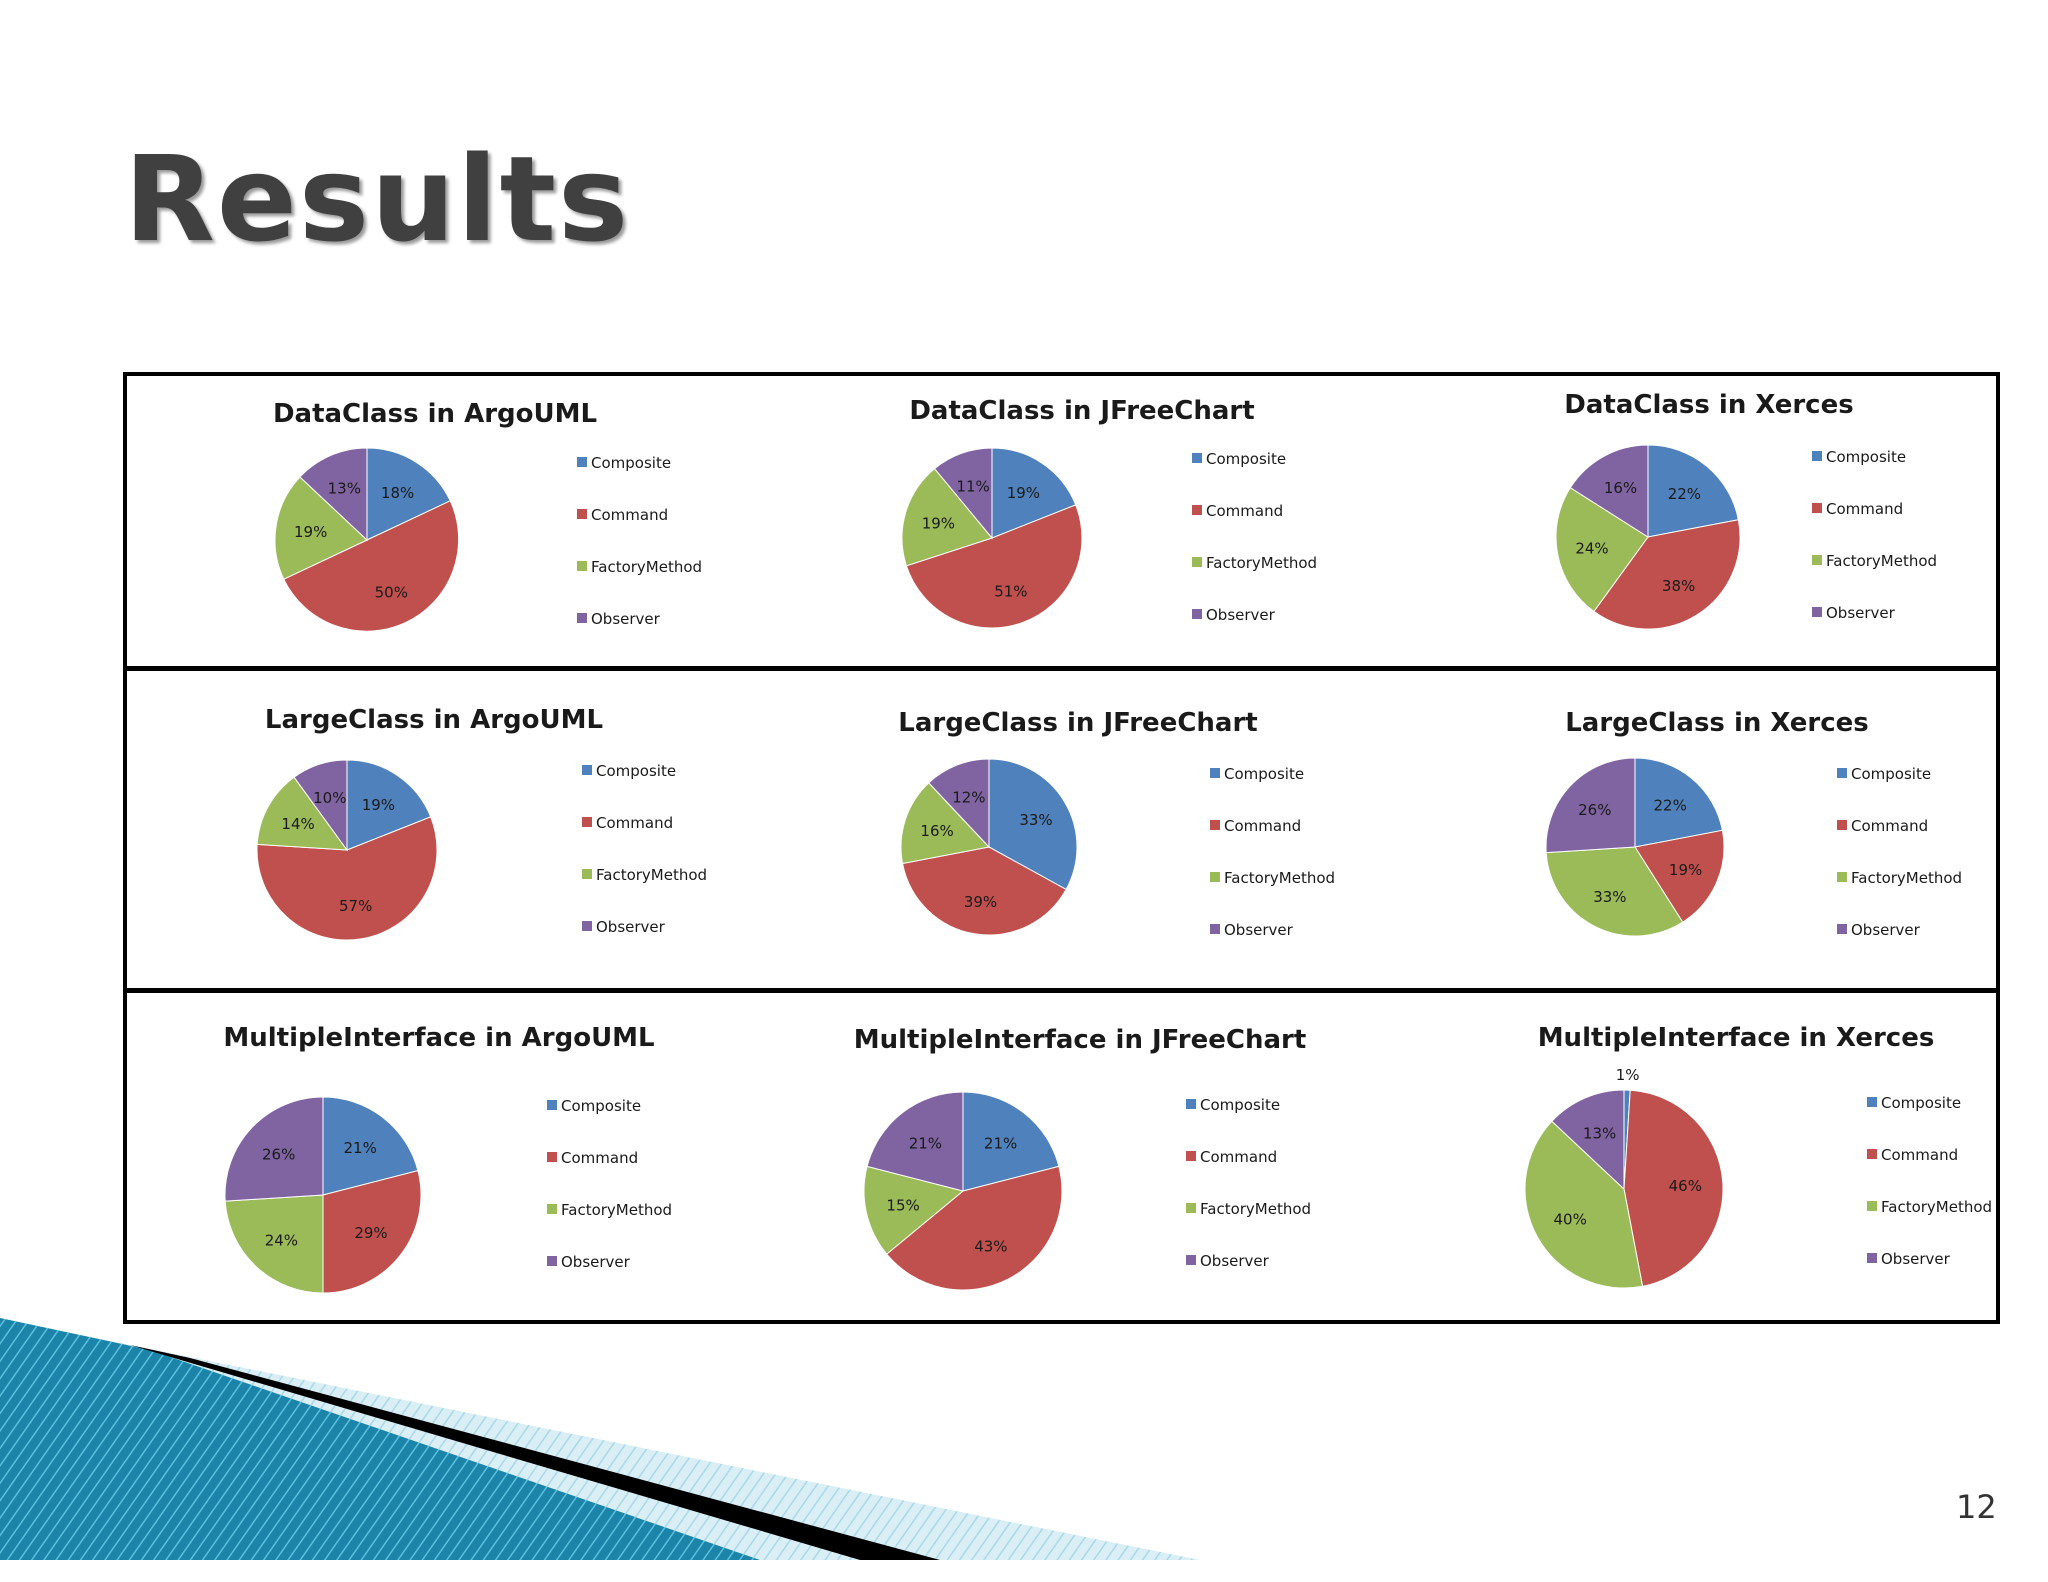 The image size is (2048, 1582). I want to click on chart-title: LargeClass in Xerces, so click(1717, 723).